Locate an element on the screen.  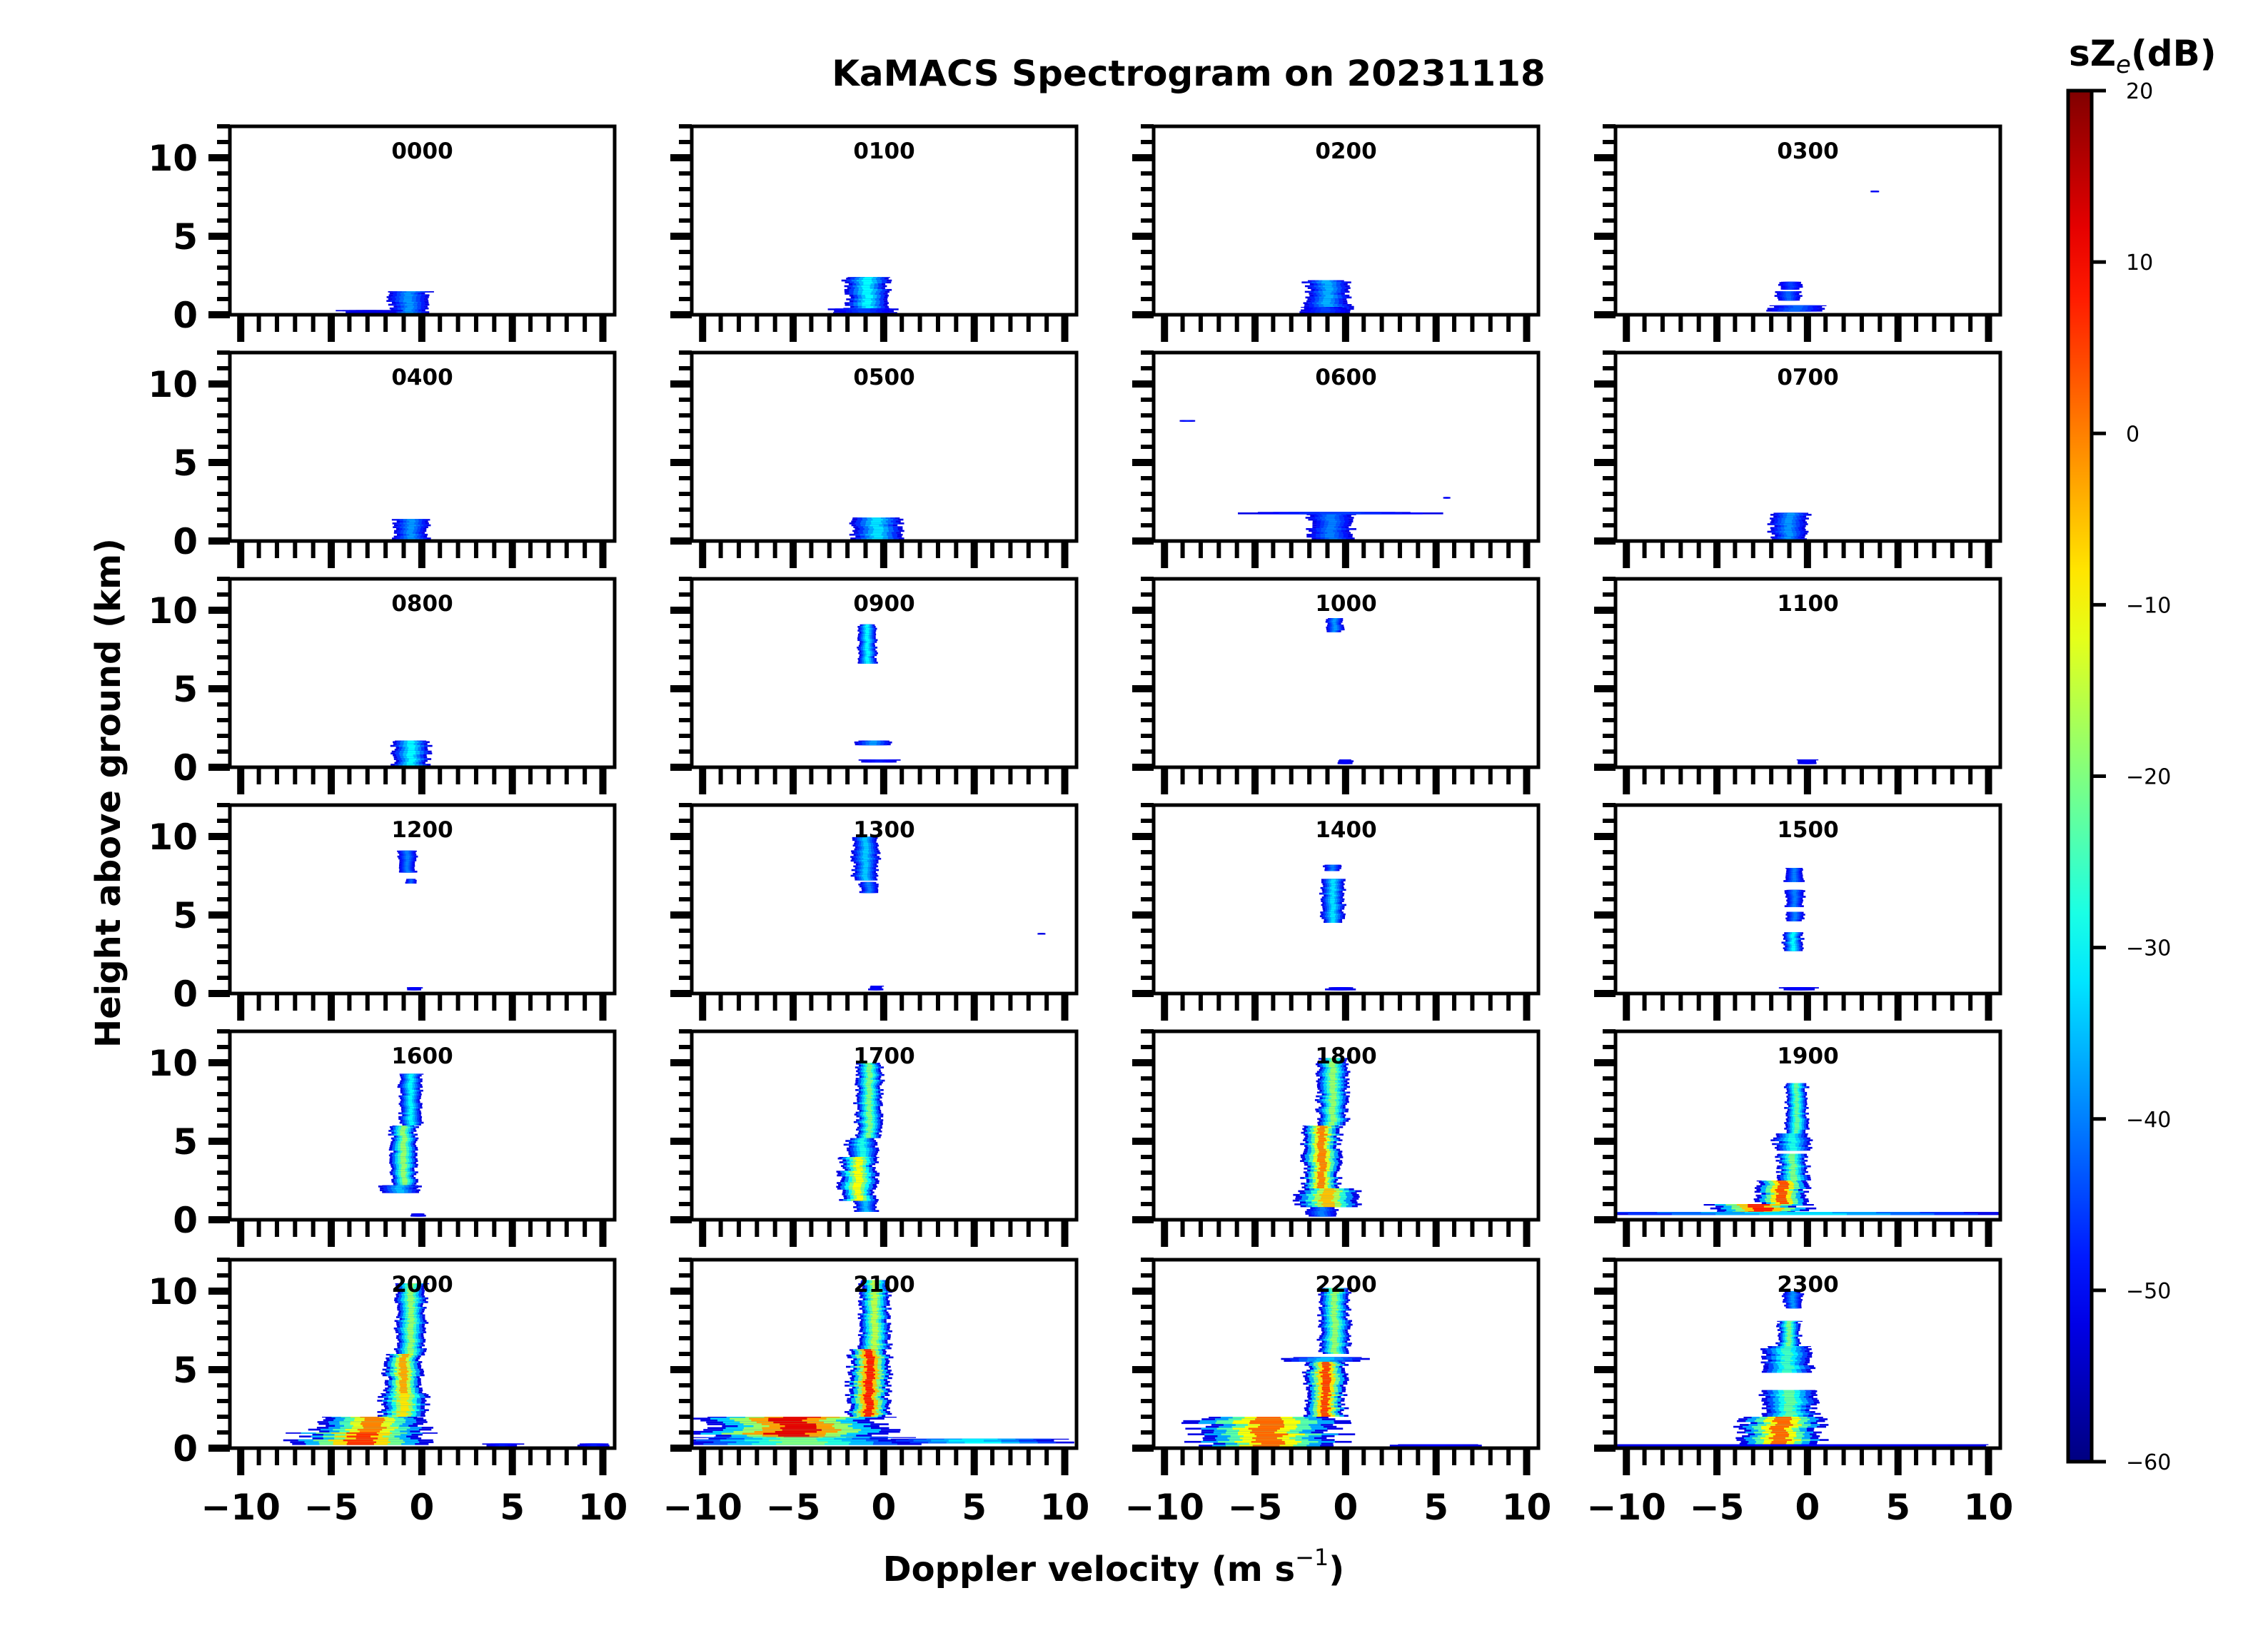
panel-label: 0400 is located at coordinates (422, 378).